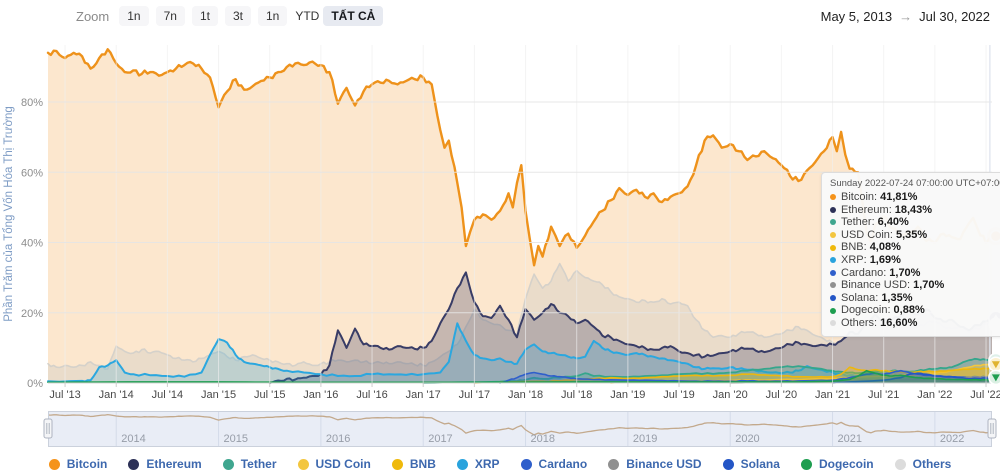 Image resolution: width=1000 pixels, height=474 pixels. Describe the element at coordinates (353, 16) in the screenshot. I see `zoom-button-7-tất-cả: TẤT CẢ` at that location.